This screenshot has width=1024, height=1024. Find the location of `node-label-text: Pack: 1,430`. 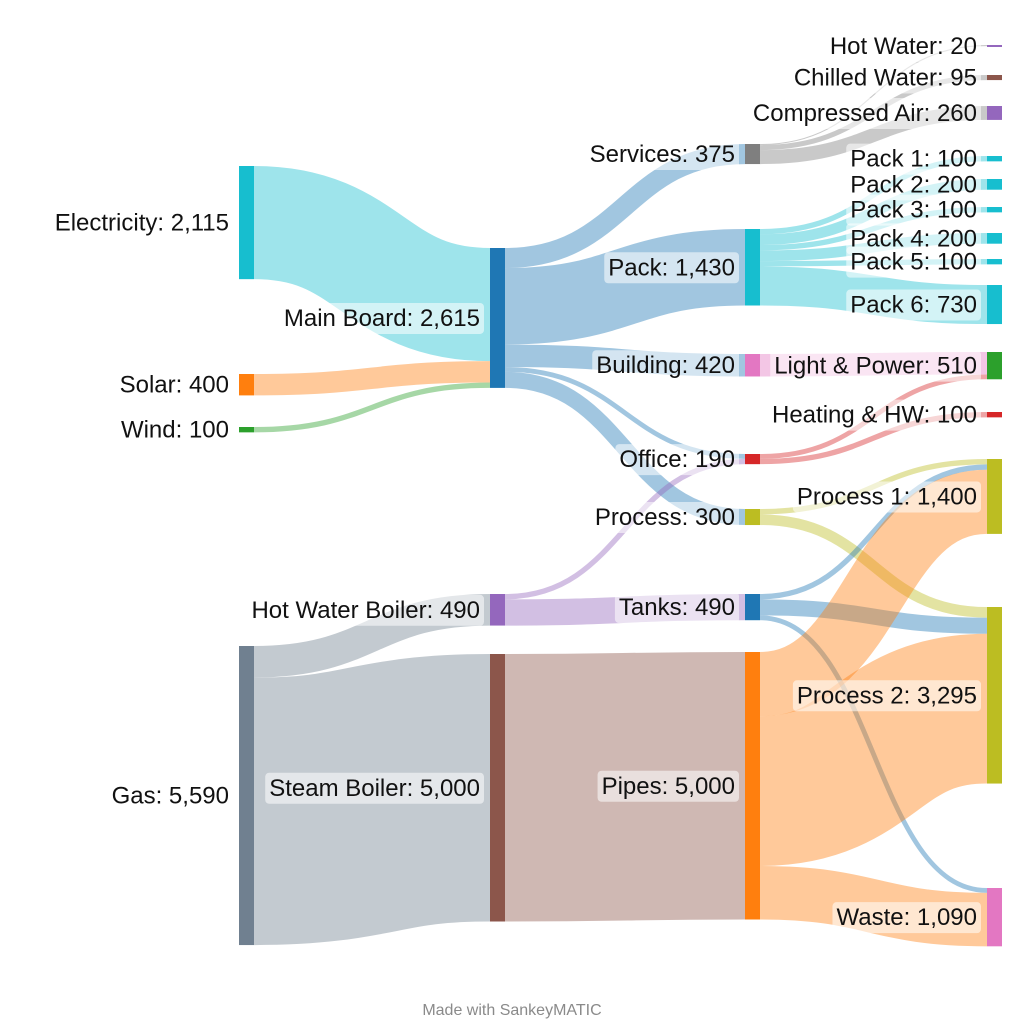

node-label-text: Pack: 1,430 is located at coordinates (671, 267).